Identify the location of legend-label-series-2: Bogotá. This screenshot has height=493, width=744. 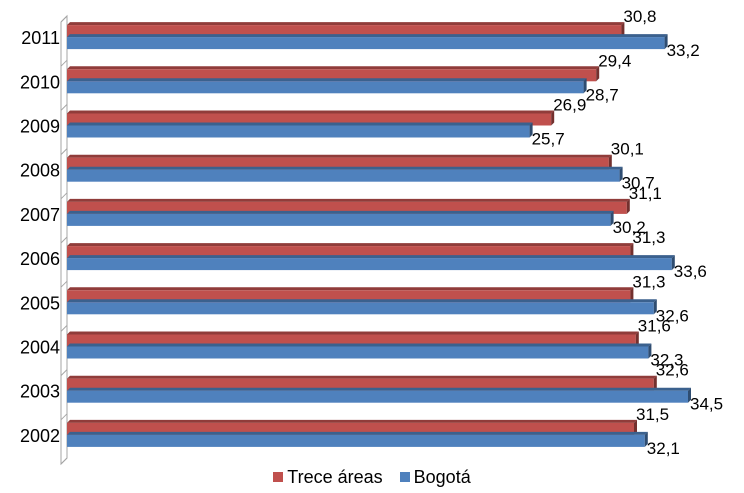
(442, 476).